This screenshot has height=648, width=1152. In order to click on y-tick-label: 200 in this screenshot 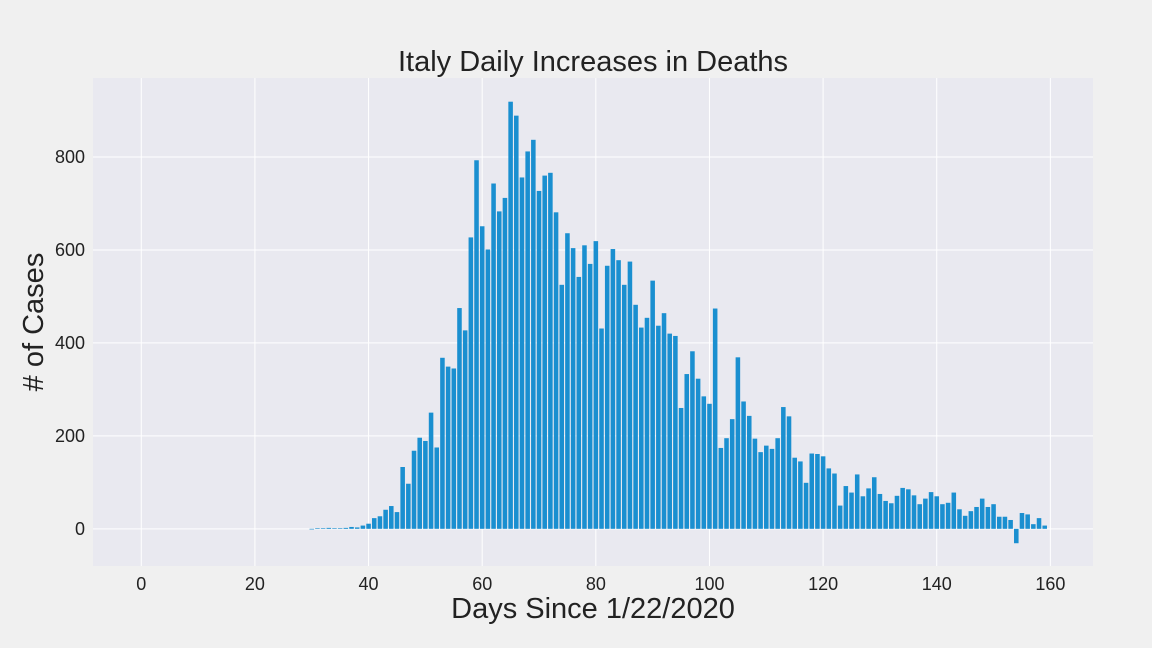, I will do `click(70, 436)`.